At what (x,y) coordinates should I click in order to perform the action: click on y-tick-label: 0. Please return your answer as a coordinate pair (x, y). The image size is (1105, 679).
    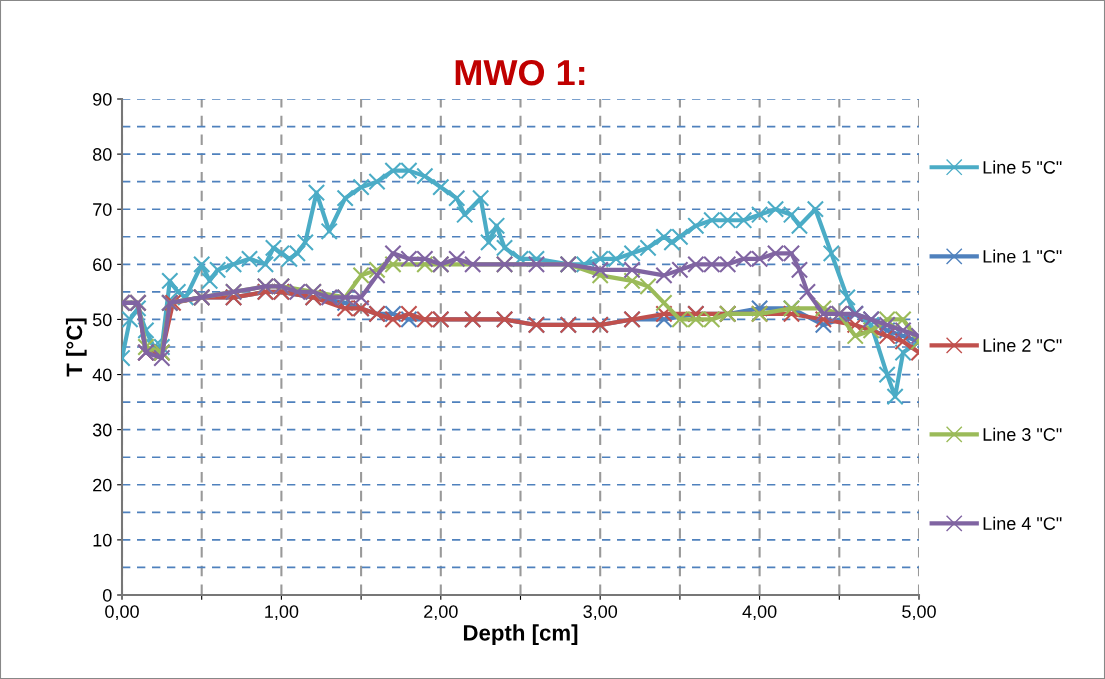
    Looking at the image, I should click on (107, 595).